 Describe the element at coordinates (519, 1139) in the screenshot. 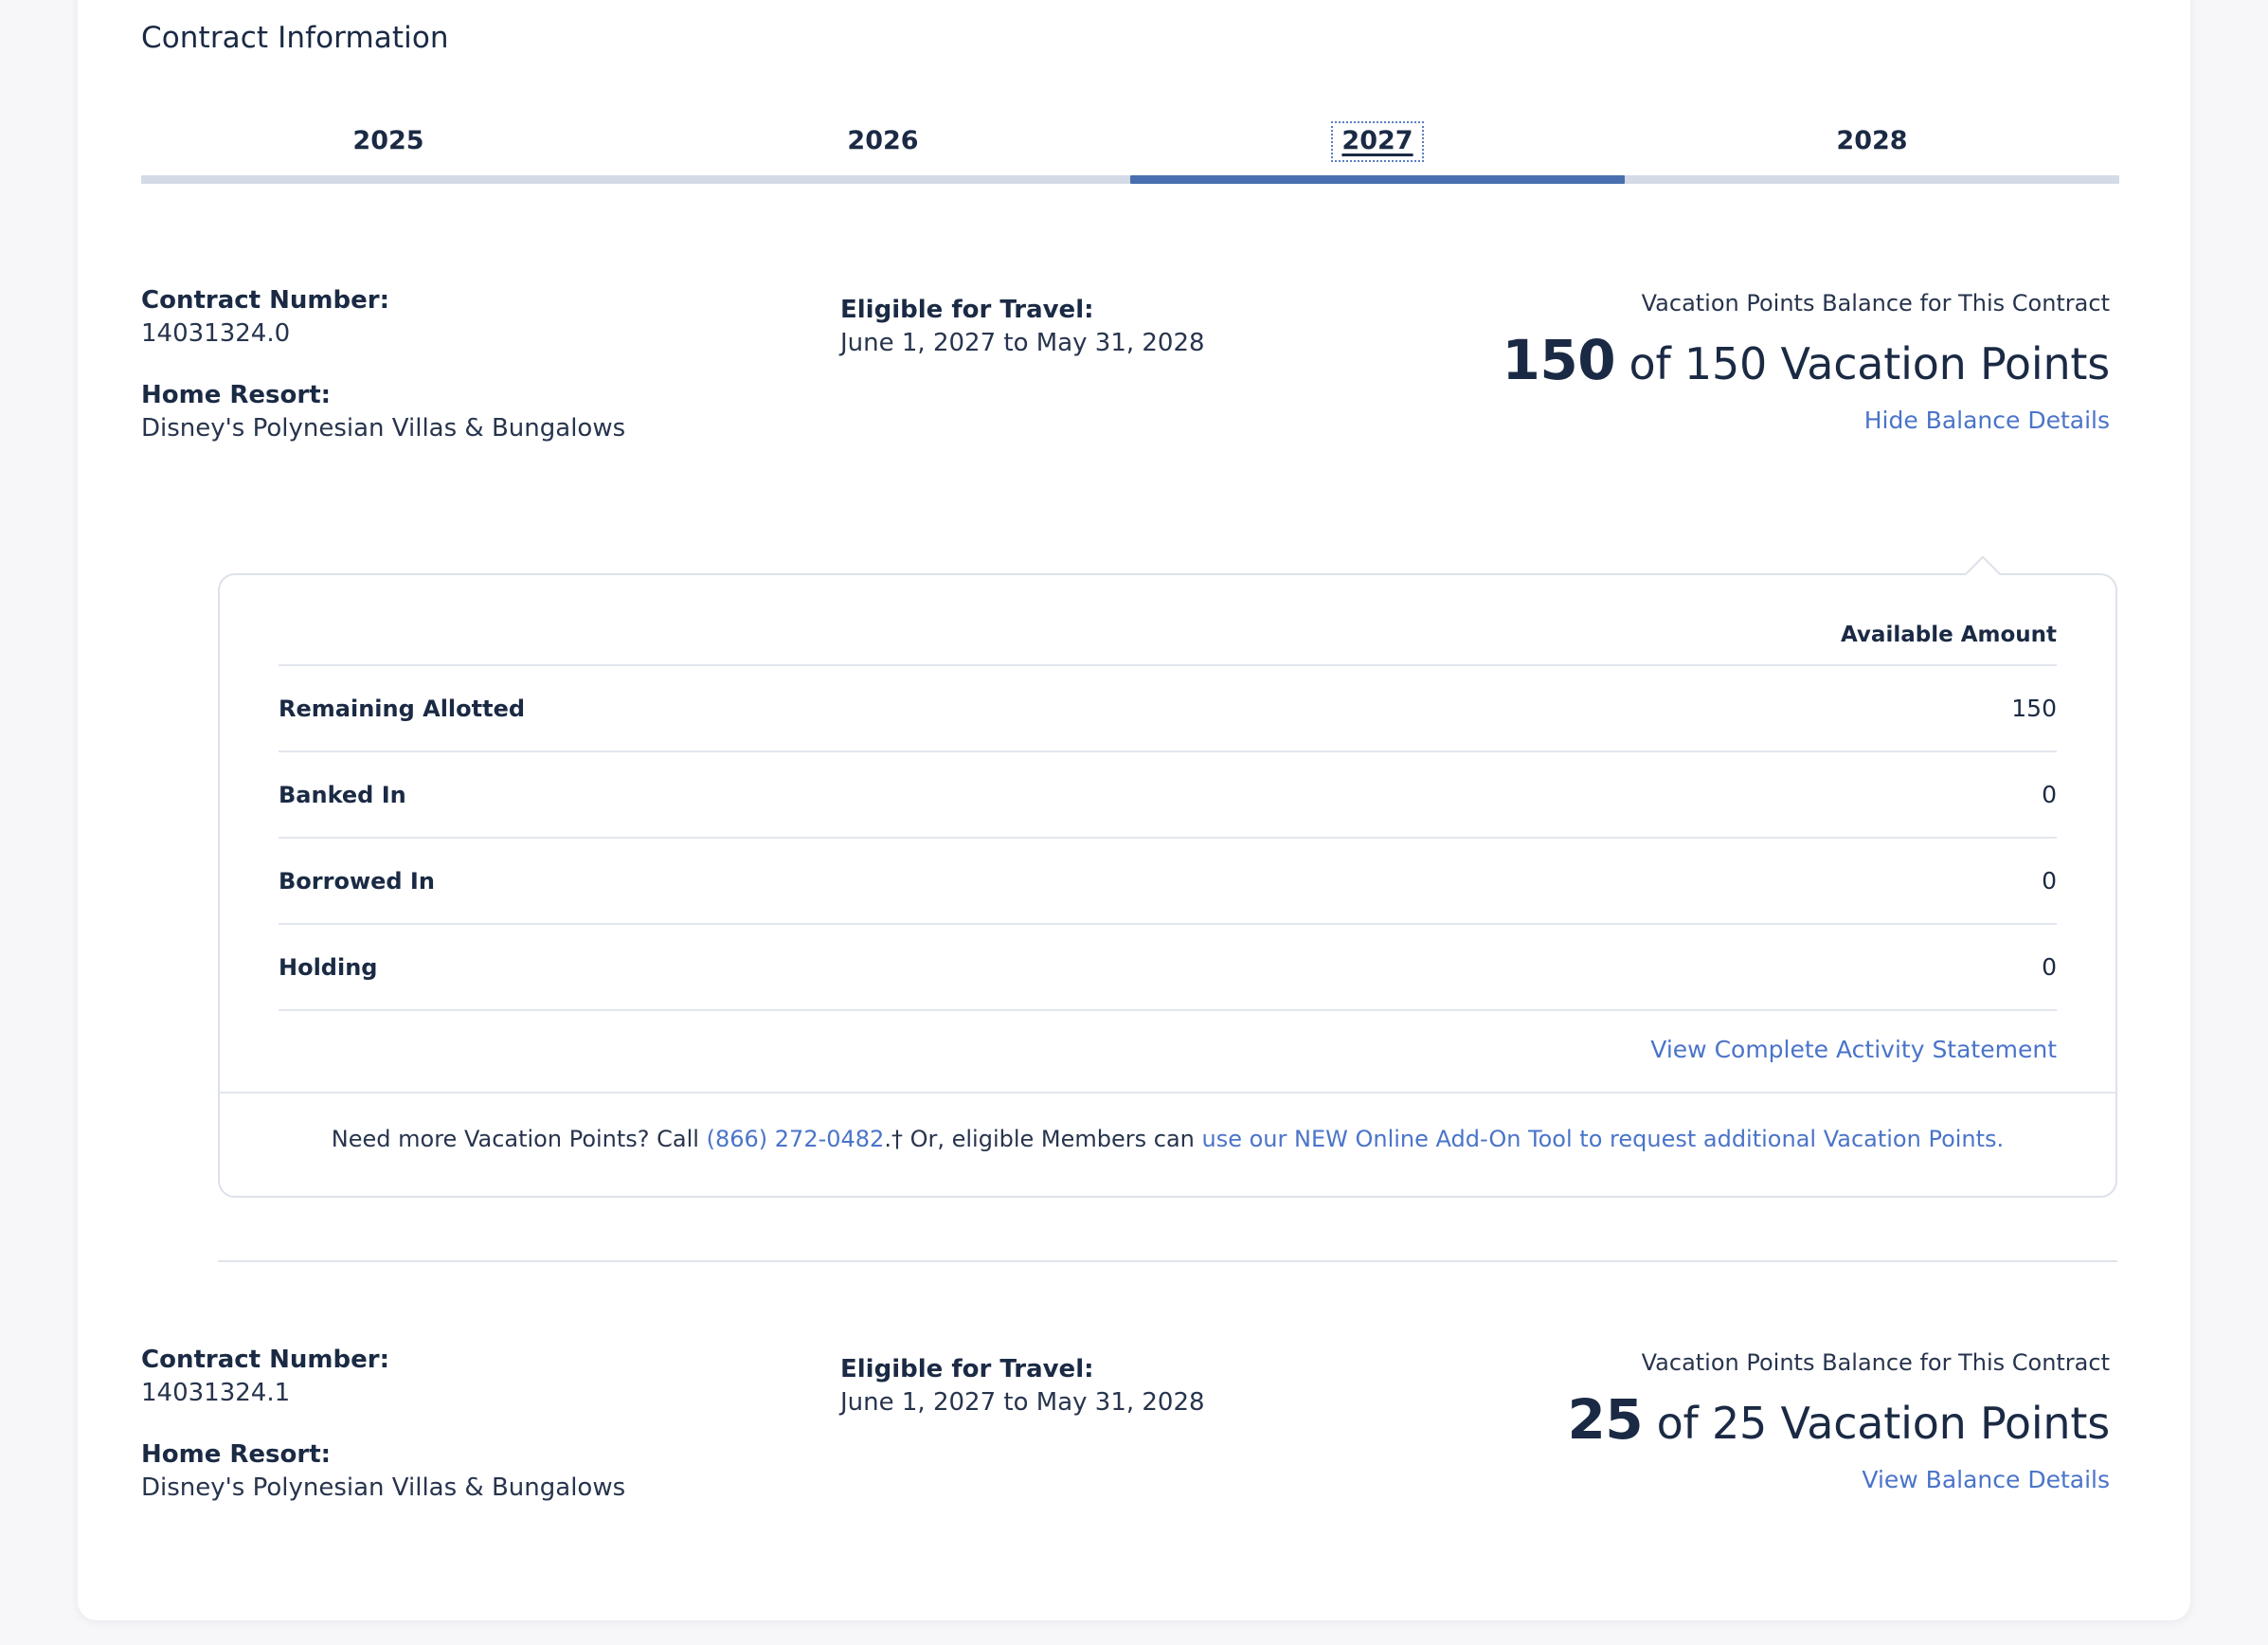

I see `footer-text-before: Need more Vacation Points? Call` at that location.